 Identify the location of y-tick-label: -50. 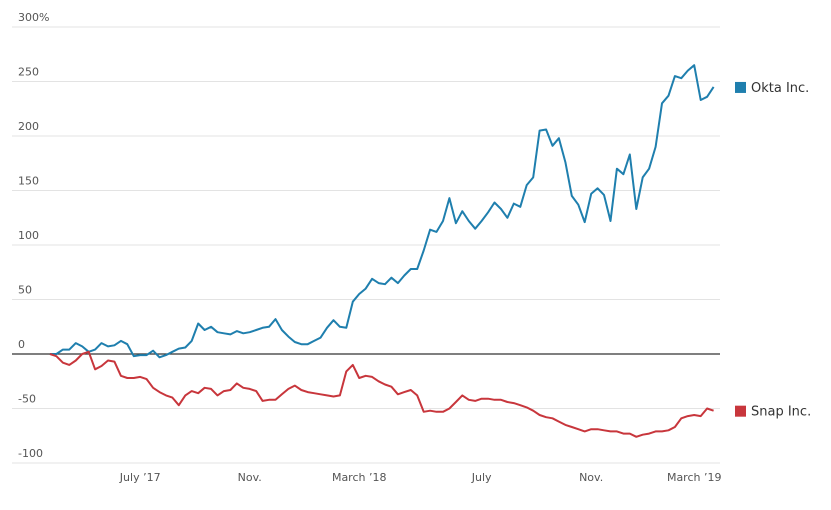
(27, 399).